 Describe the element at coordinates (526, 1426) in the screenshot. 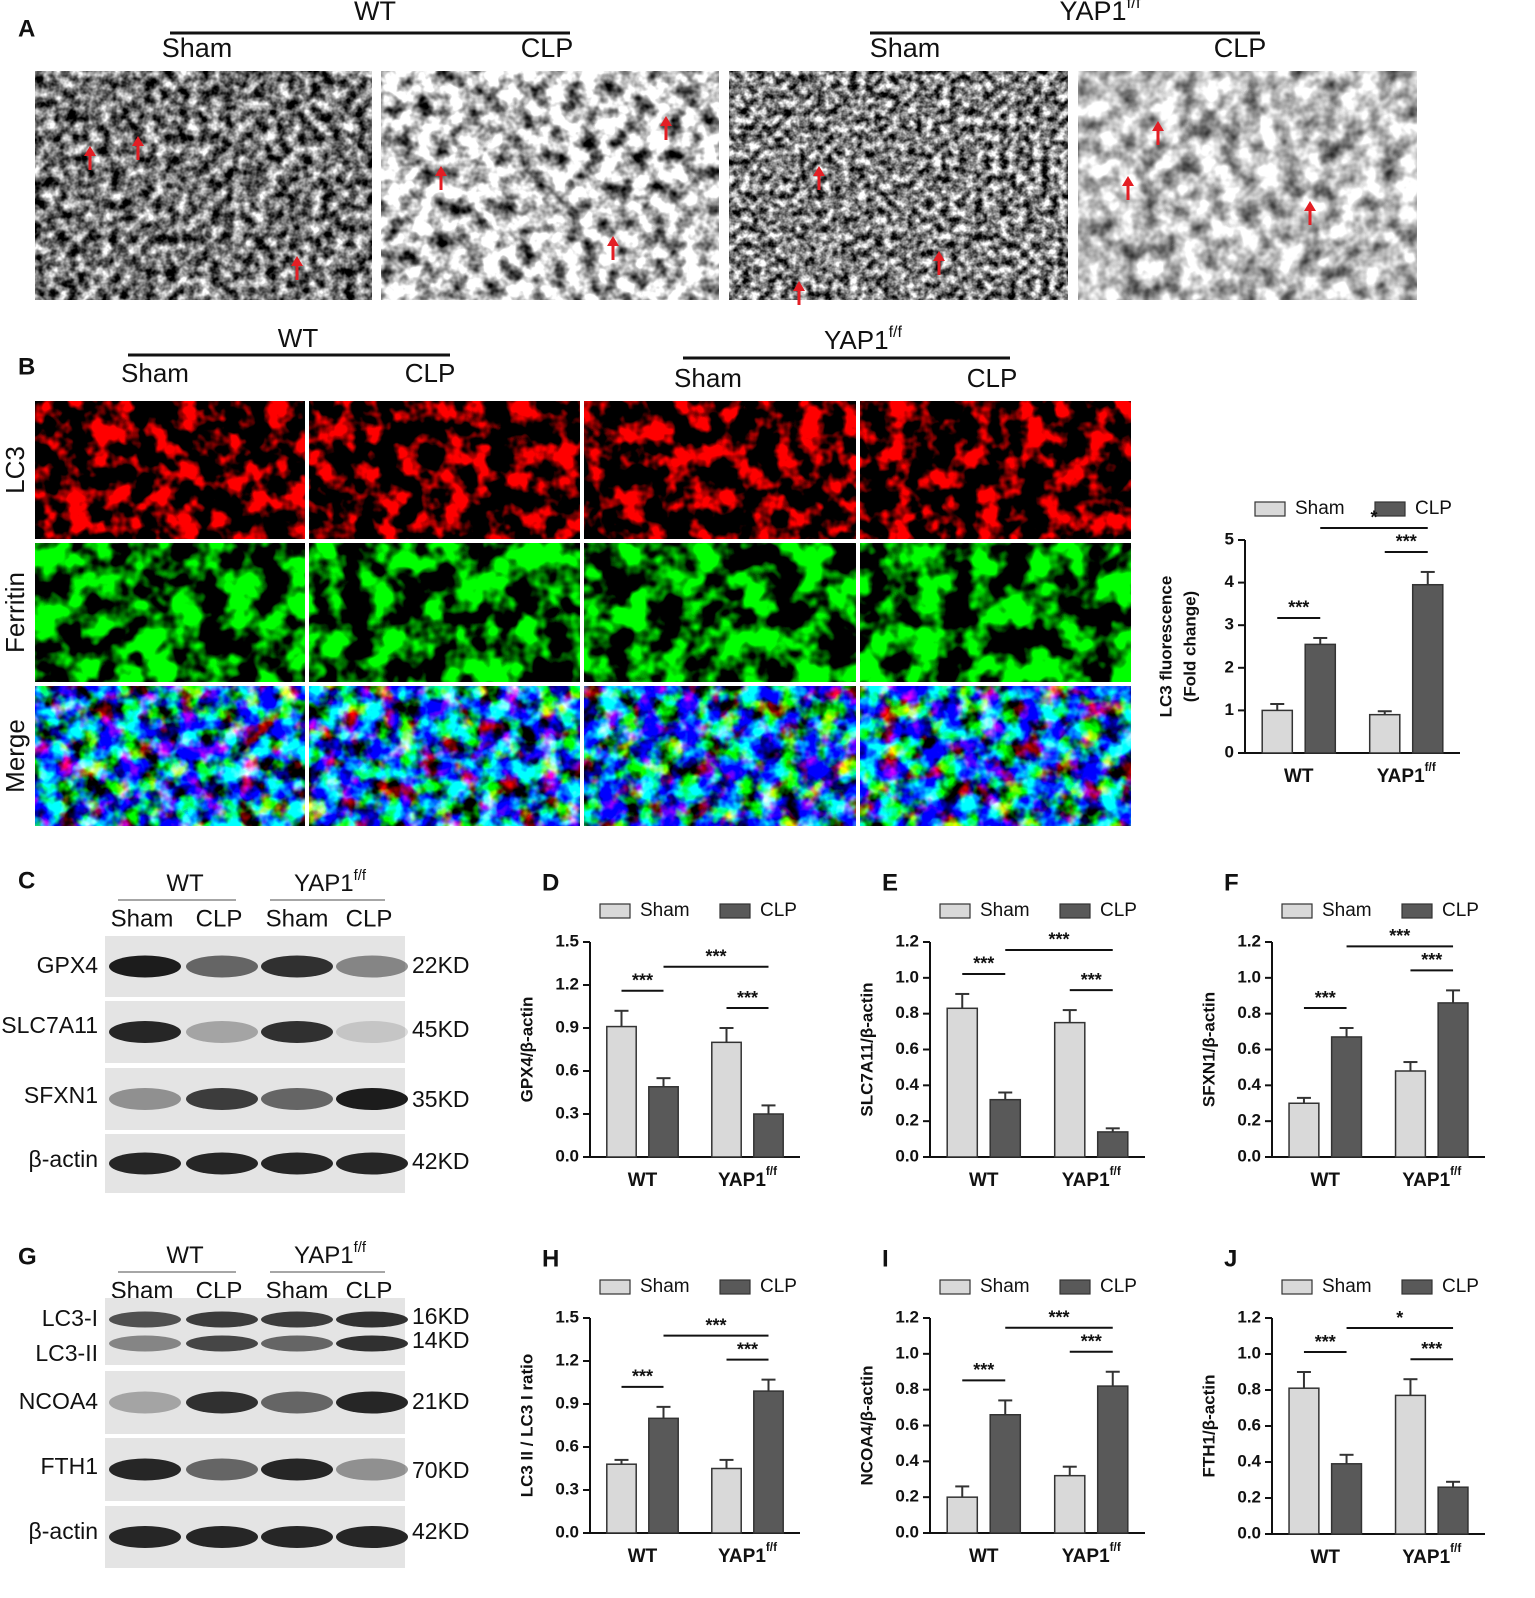

I see `y-axis-label: LC3 II / LC3 I ratio` at that location.